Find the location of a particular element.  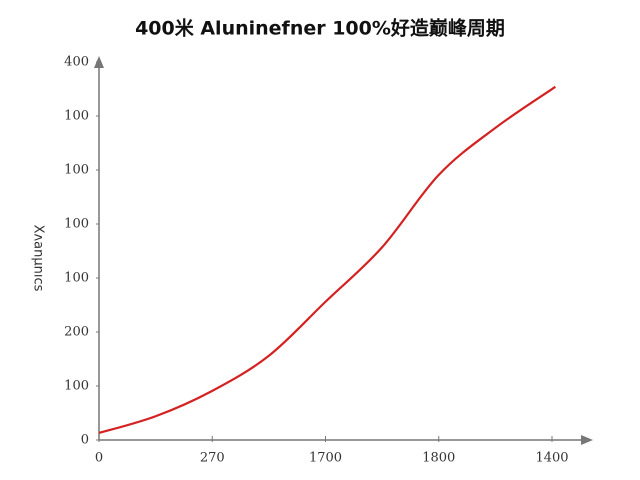

x-tick-label: 1700 is located at coordinates (325, 458).